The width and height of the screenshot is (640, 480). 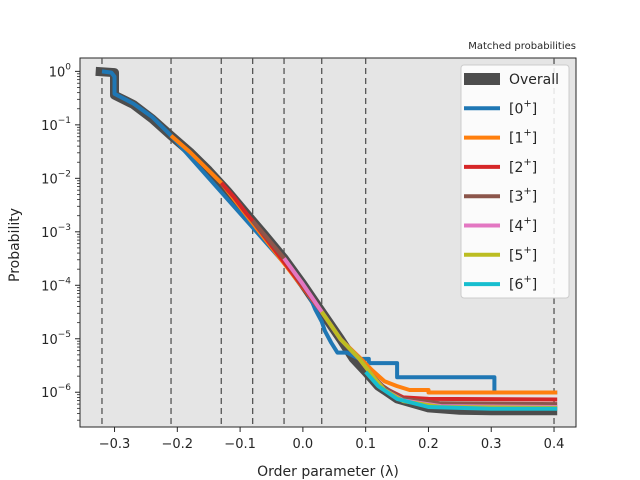 I want to click on x-tick-label: 0.0, so click(x=303, y=444).